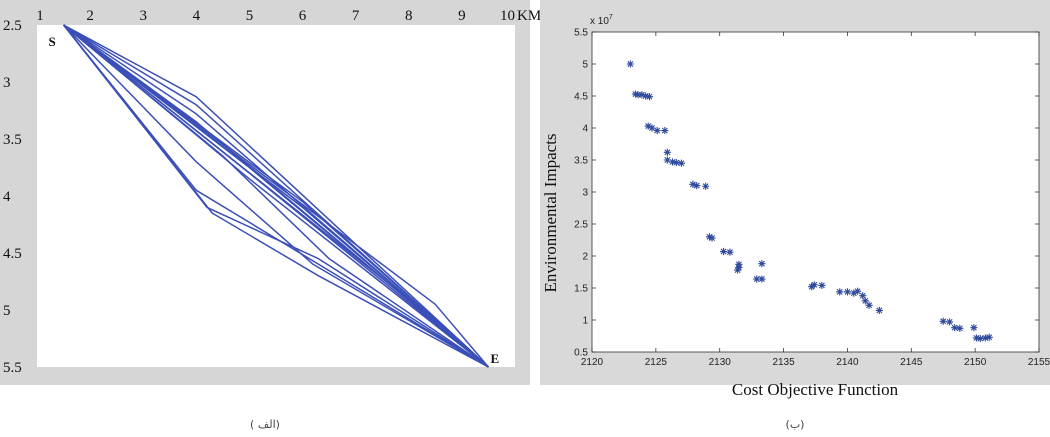  Describe the element at coordinates (585, 257) in the screenshot. I see `y-tick-label: 2` at that location.